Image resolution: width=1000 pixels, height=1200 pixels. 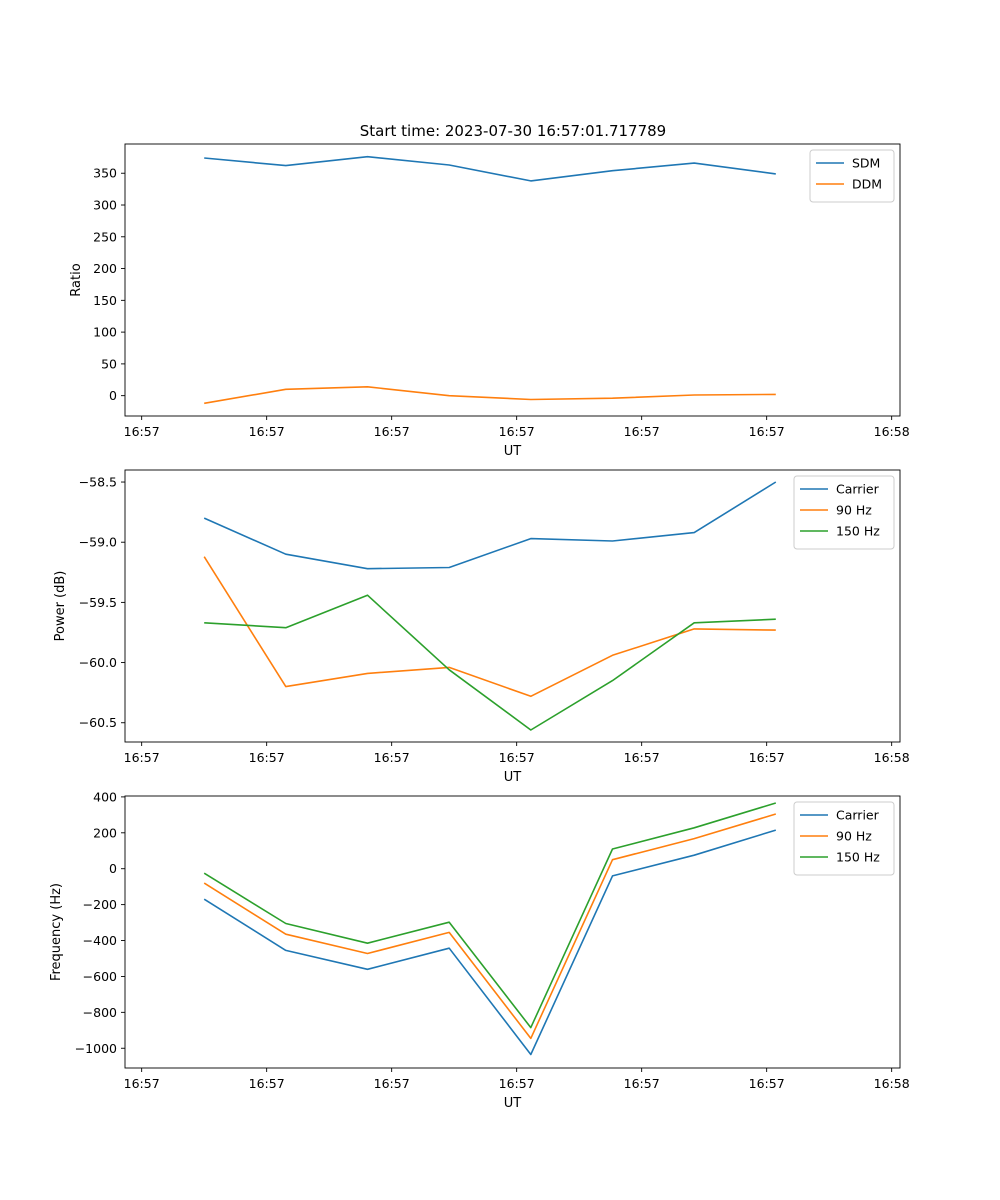 I want to click on y-tick-label: −200, so click(x=100, y=904).